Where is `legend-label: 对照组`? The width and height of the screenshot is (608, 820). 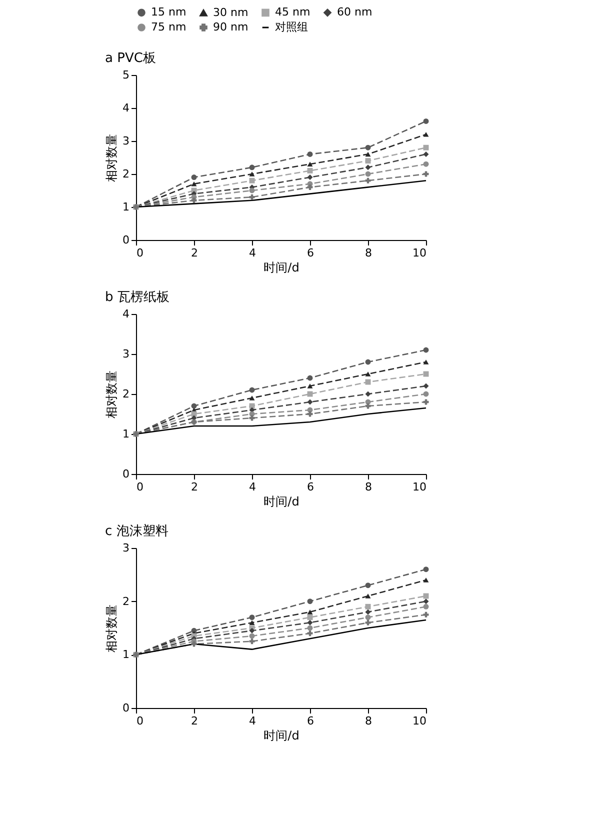 legend-label: 对照组 is located at coordinates (291, 27).